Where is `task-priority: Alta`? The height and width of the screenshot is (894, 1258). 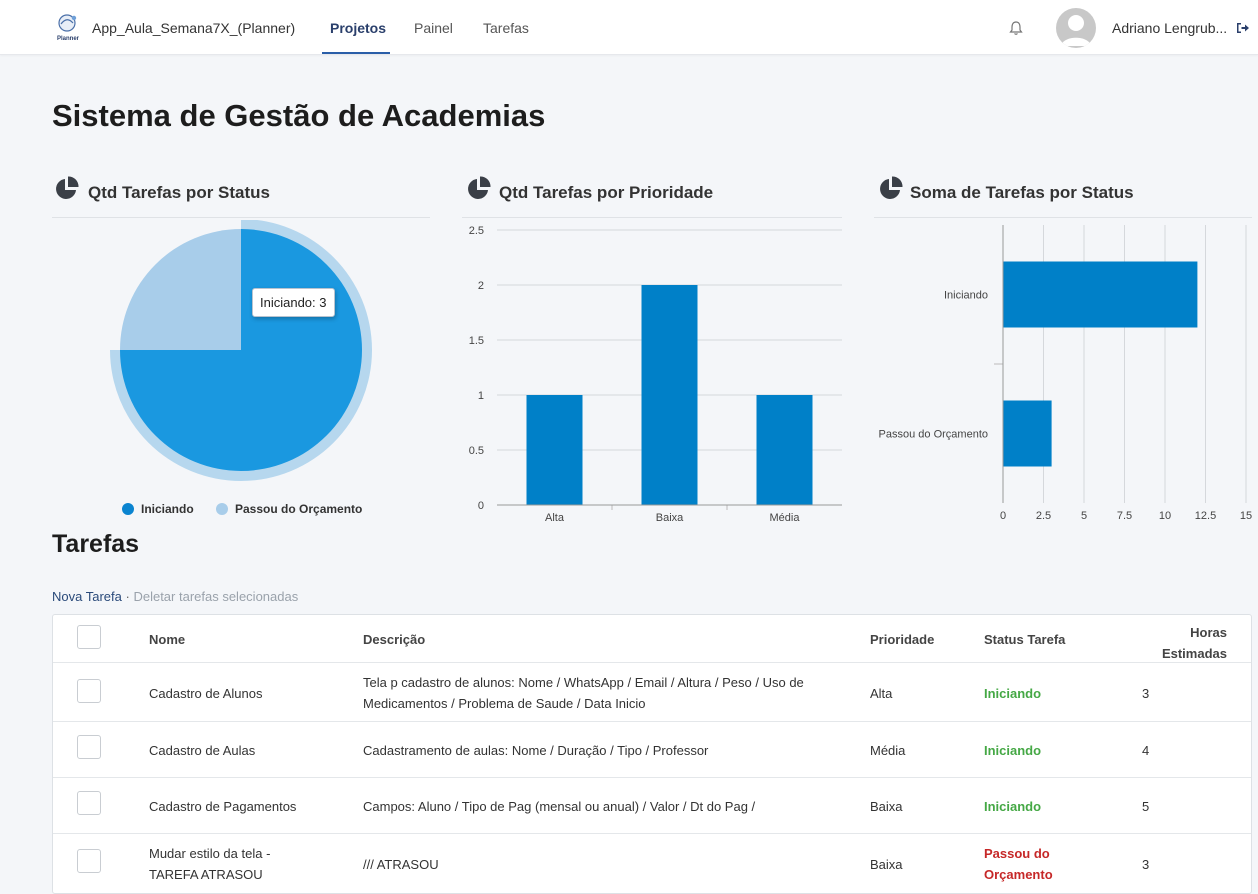 task-priority: Alta is located at coordinates (881, 693).